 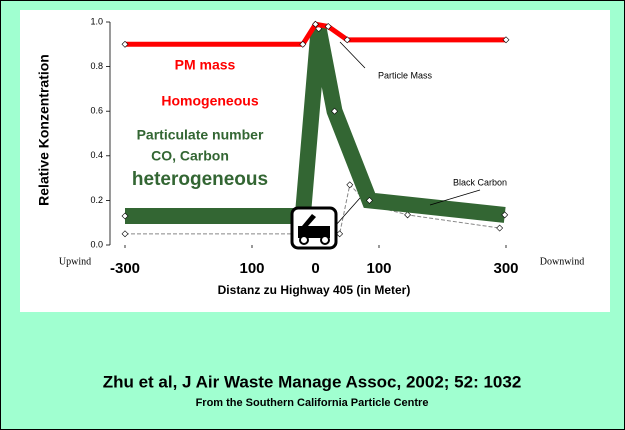 What do you see at coordinates (96, 200) in the screenshot?
I see `y-tick-label: 0.2` at bounding box center [96, 200].